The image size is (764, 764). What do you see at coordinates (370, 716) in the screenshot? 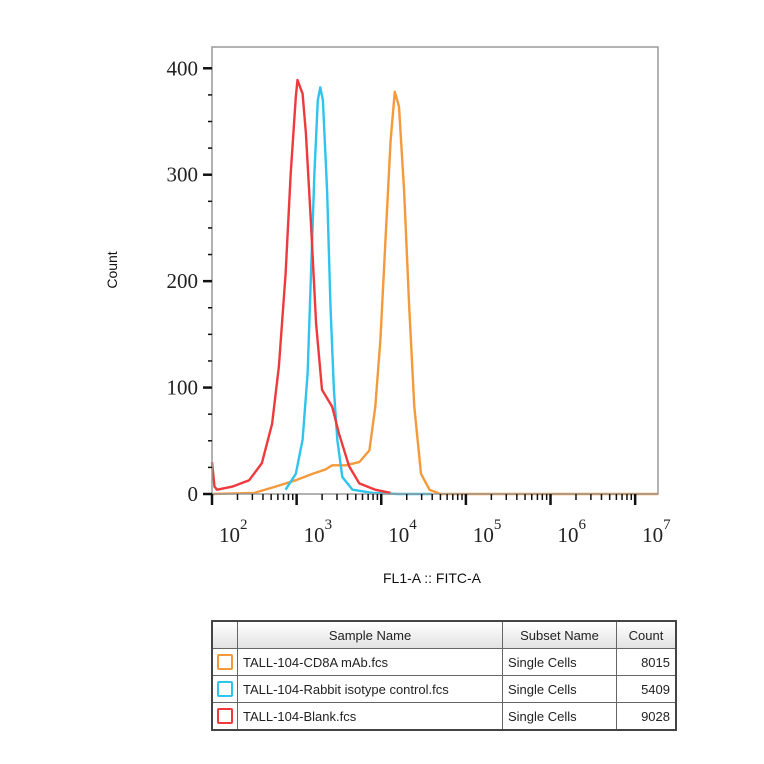
I see `legend-sample-name: TALL-104-Blank.fcs` at bounding box center [370, 716].